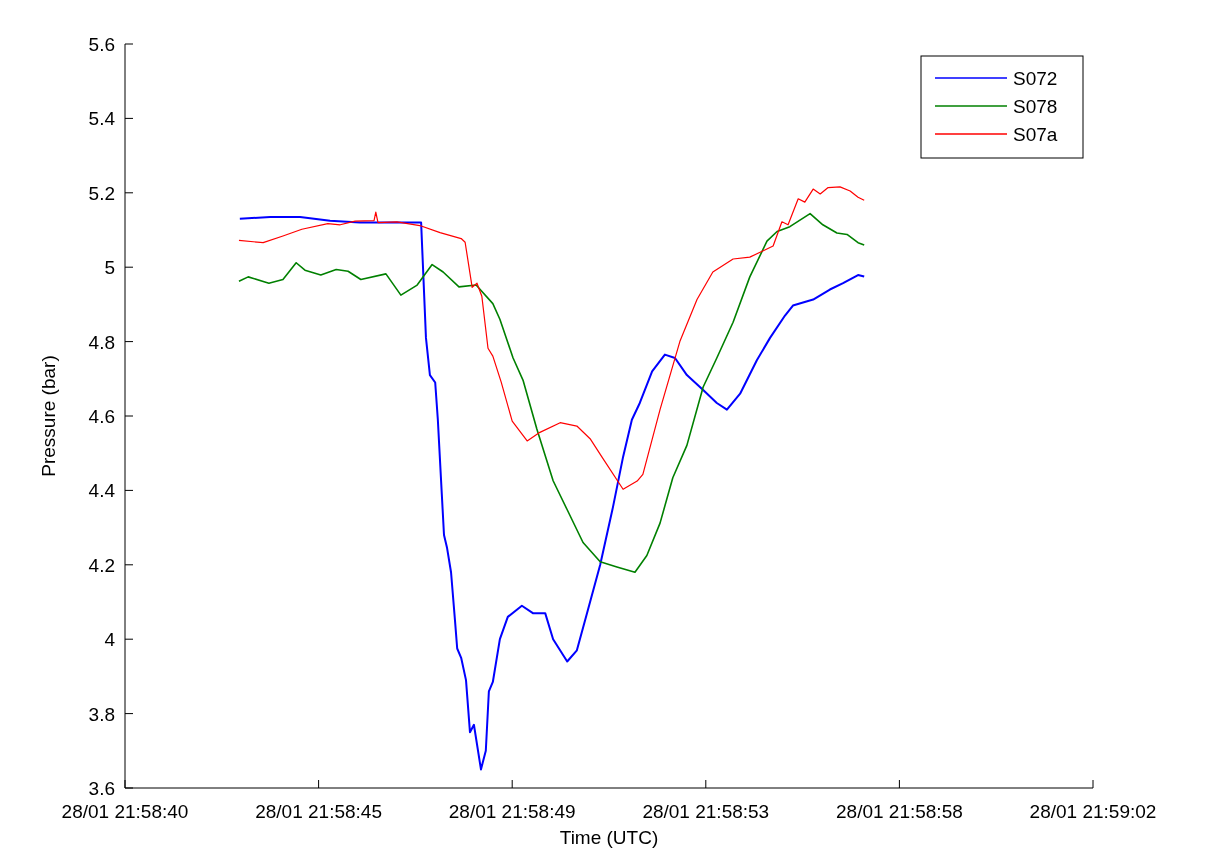  Describe the element at coordinates (609, 837) in the screenshot. I see `x-axis-title: Time (UTC)` at that location.